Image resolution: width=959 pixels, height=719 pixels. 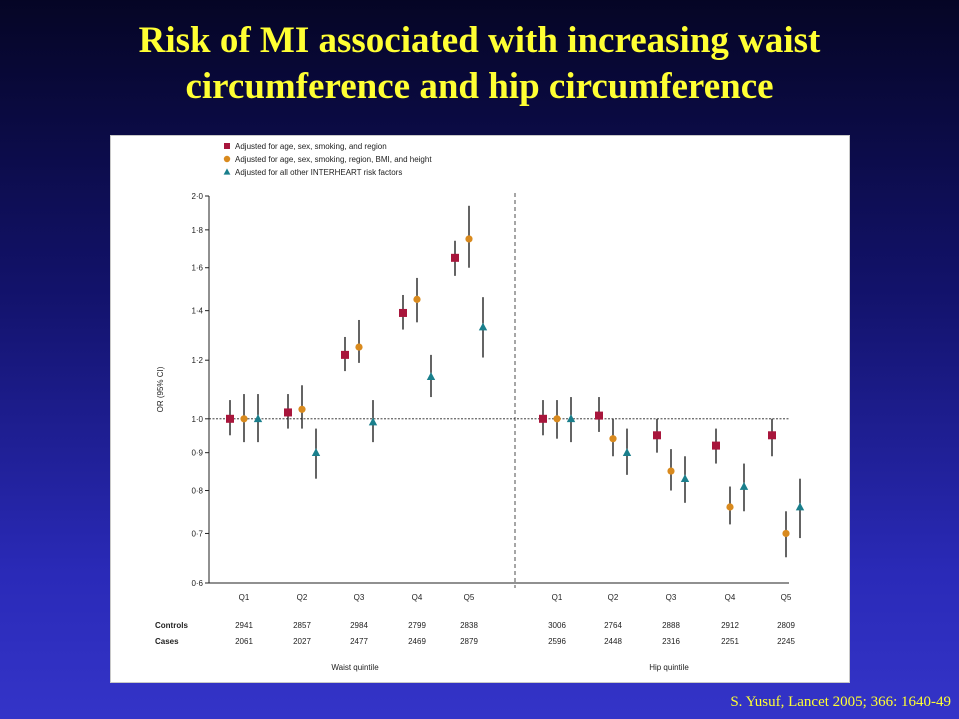 What do you see at coordinates (469, 641) in the screenshot?
I see `cases-count: 2879` at bounding box center [469, 641].